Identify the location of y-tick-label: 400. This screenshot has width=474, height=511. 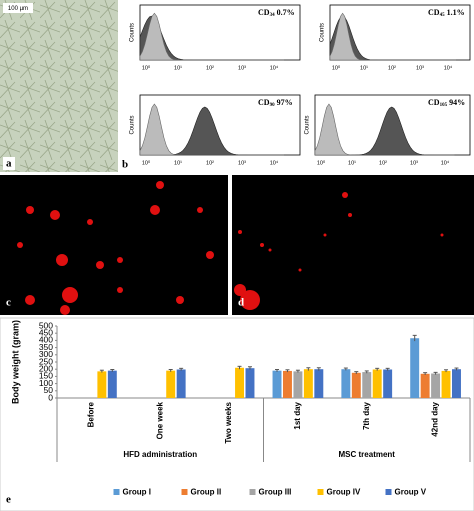
(46, 340).